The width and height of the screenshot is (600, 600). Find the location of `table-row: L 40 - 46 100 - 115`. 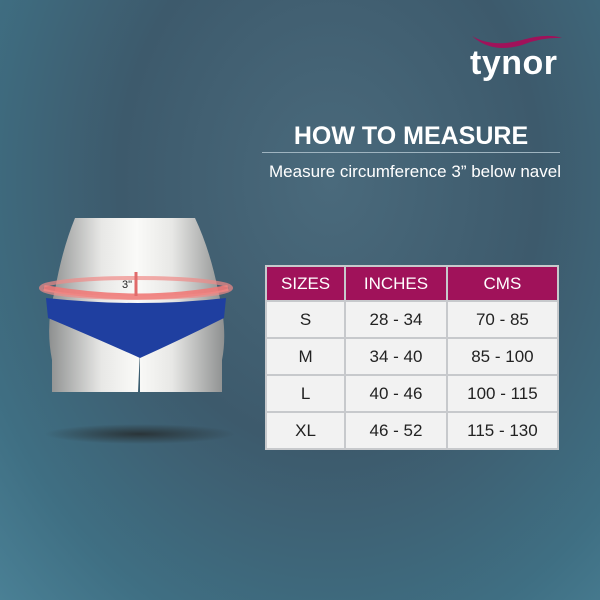

table-row: L 40 - 46 100 - 115 is located at coordinates (412, 393).